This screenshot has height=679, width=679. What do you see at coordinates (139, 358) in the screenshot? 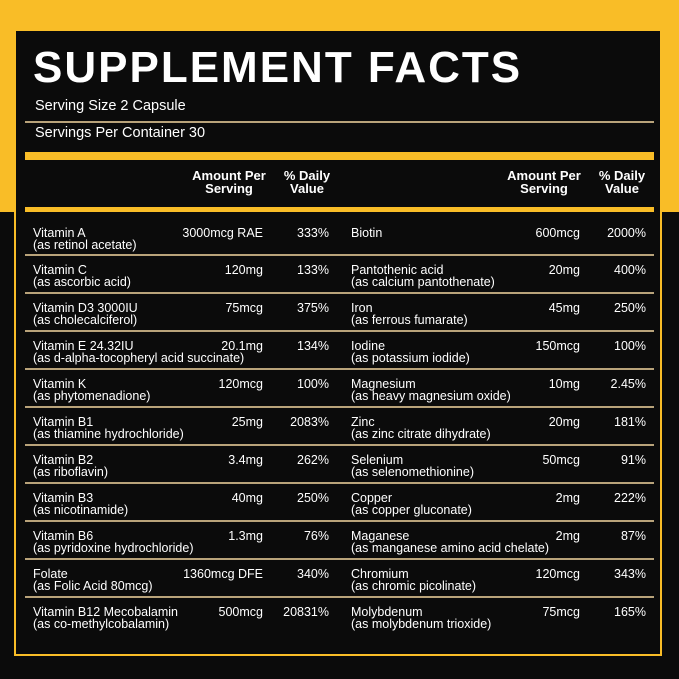
I see `nutrient-source: (as d-alpha-tocopheryl acid succinate)` at bounding box center [139, 358].